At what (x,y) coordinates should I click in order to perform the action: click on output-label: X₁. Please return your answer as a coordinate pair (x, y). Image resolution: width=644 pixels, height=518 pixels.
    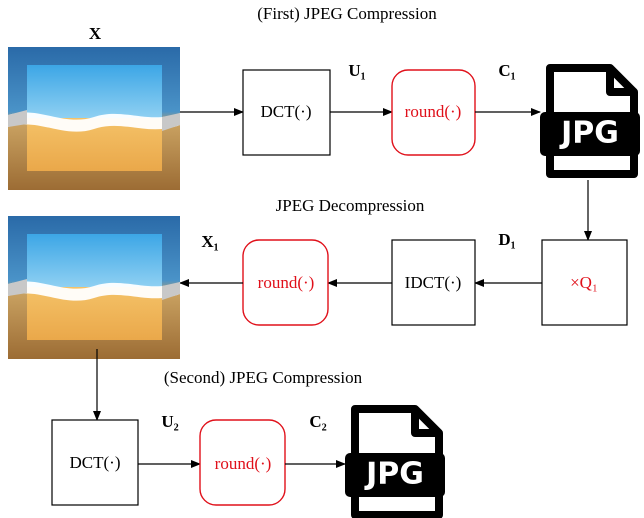
    Looking at the image, I should click on (209, 241).